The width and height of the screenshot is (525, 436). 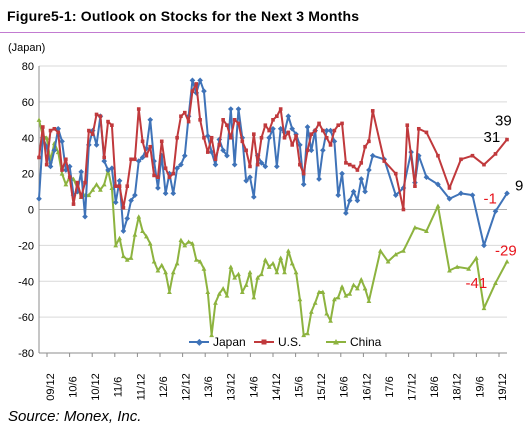 What do you see at coordinates (489, 198) in the screenshot?
I see `end-value-label: -1` at bounding box center [489, 198].